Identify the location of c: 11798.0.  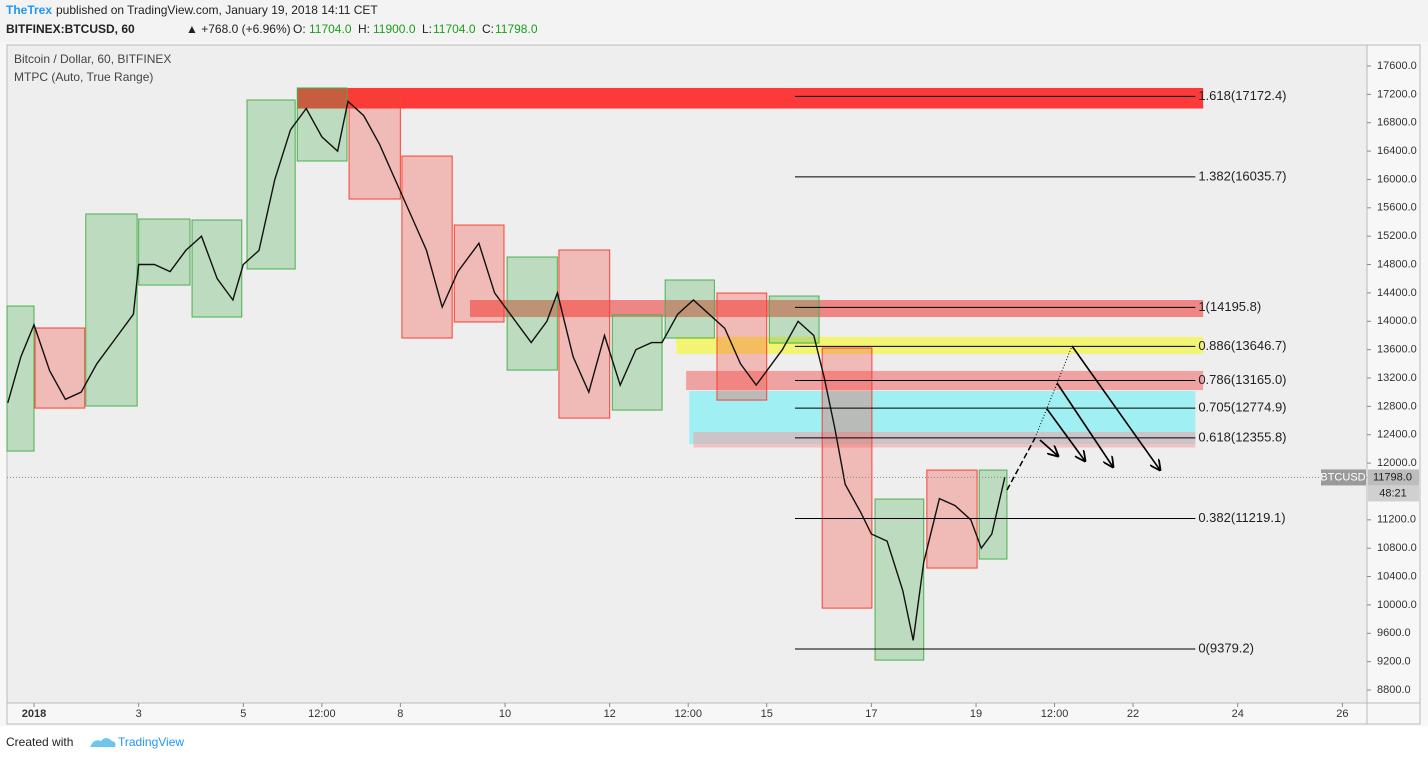
(516, 29).